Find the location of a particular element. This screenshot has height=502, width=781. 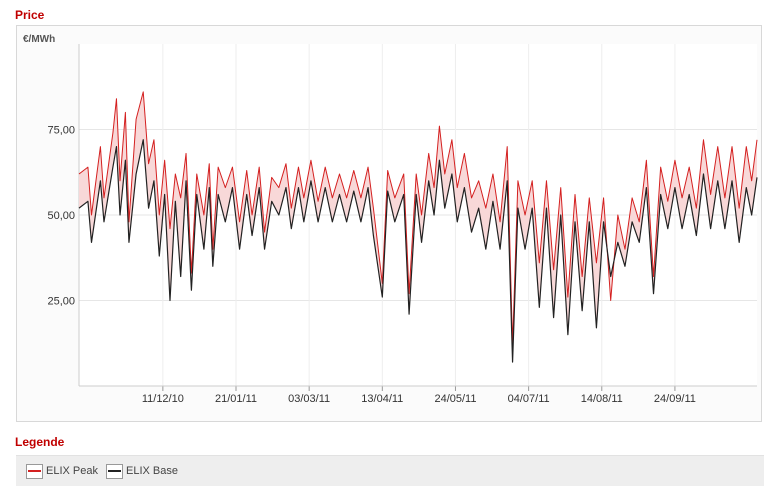

price-section-title: Price is located at coordinates (30, 15).